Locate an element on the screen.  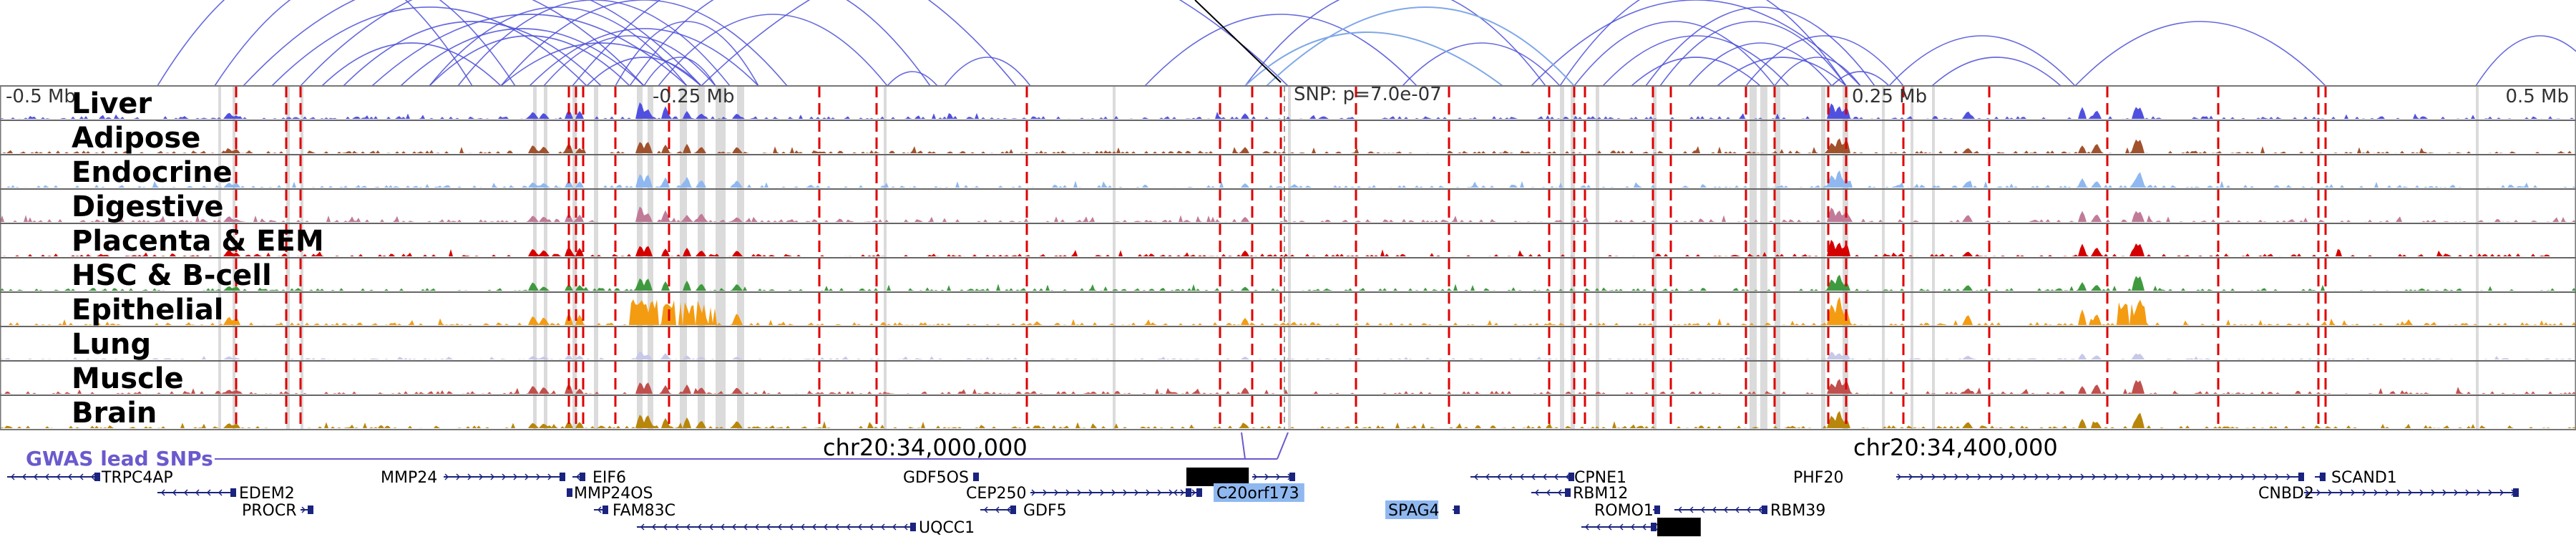
axis-mid-left-label: -0.25 Mb is located at coordinates (693, 96).